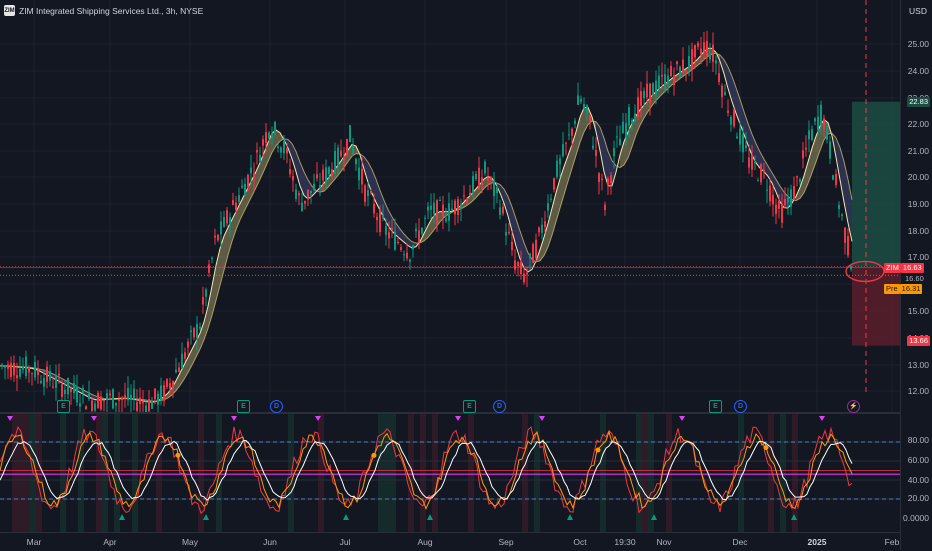 Image resolution: width=932 pixels, height=551 pixels. What do you see at coordinates (892, 289) in the screenshot?
I see `premarket-label: Pre` at bounding box center [892, 289].